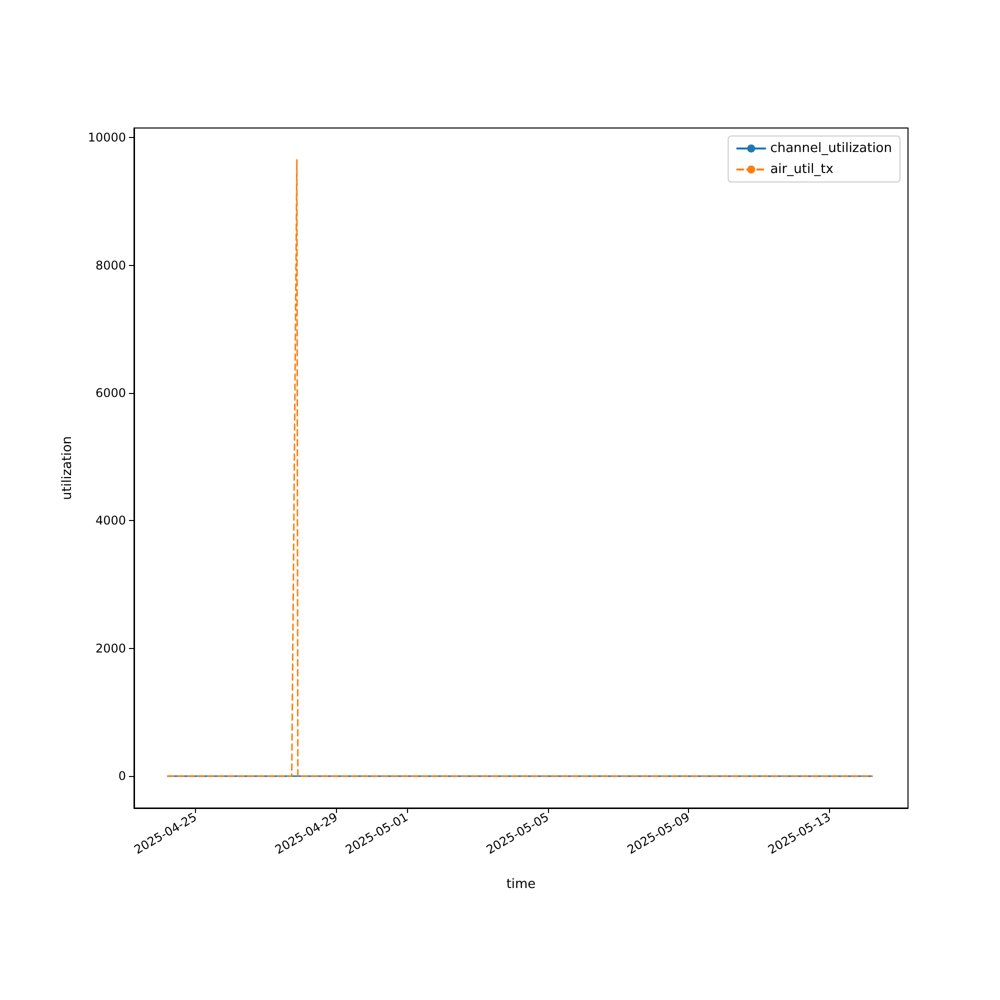 Image resolution: width=1000 pixels, height=1000 pixels. What do you see at coordinates (67, 468) in the screenshot?
I see `y-axis-title: utilization` at bounding box center [67, 468].